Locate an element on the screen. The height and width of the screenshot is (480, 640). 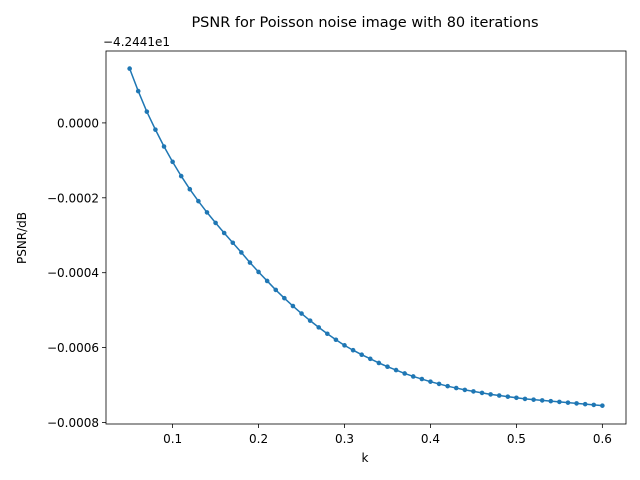
x-axis-ticks: 0.1 0.2 0.3 0.4 0.5 0.6 is located at coordinates (387, 435).